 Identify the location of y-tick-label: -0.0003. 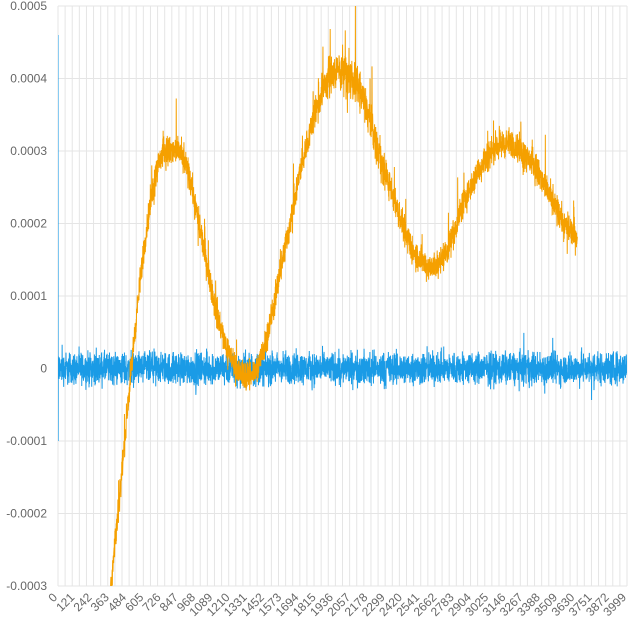
(26, 586).